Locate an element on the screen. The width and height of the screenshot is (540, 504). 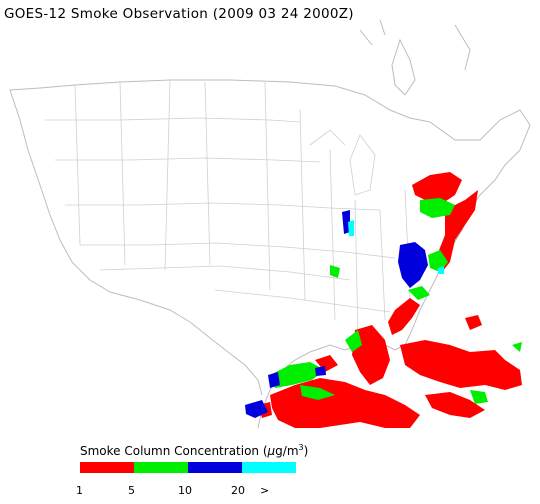
legend-tick-gt: > is located at coordinates (265, 490).